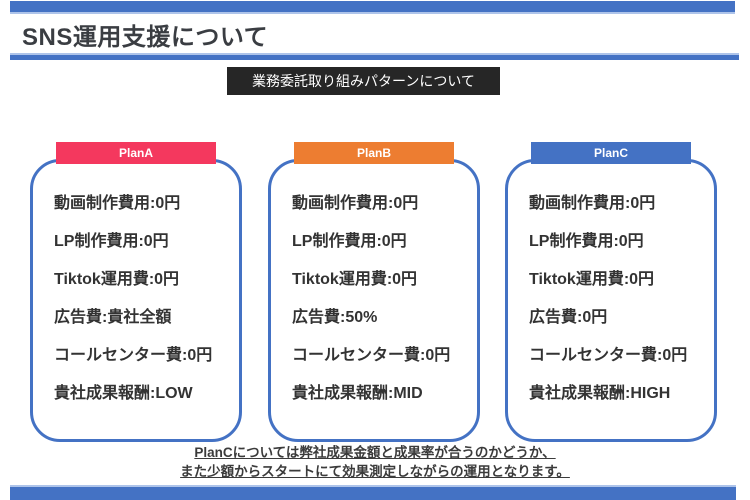  Describe the element at coordinates (592, 279) in the screenshot. I see `plan-c-item-tiktok-cost: Tiktok運用費:0円` at that location.